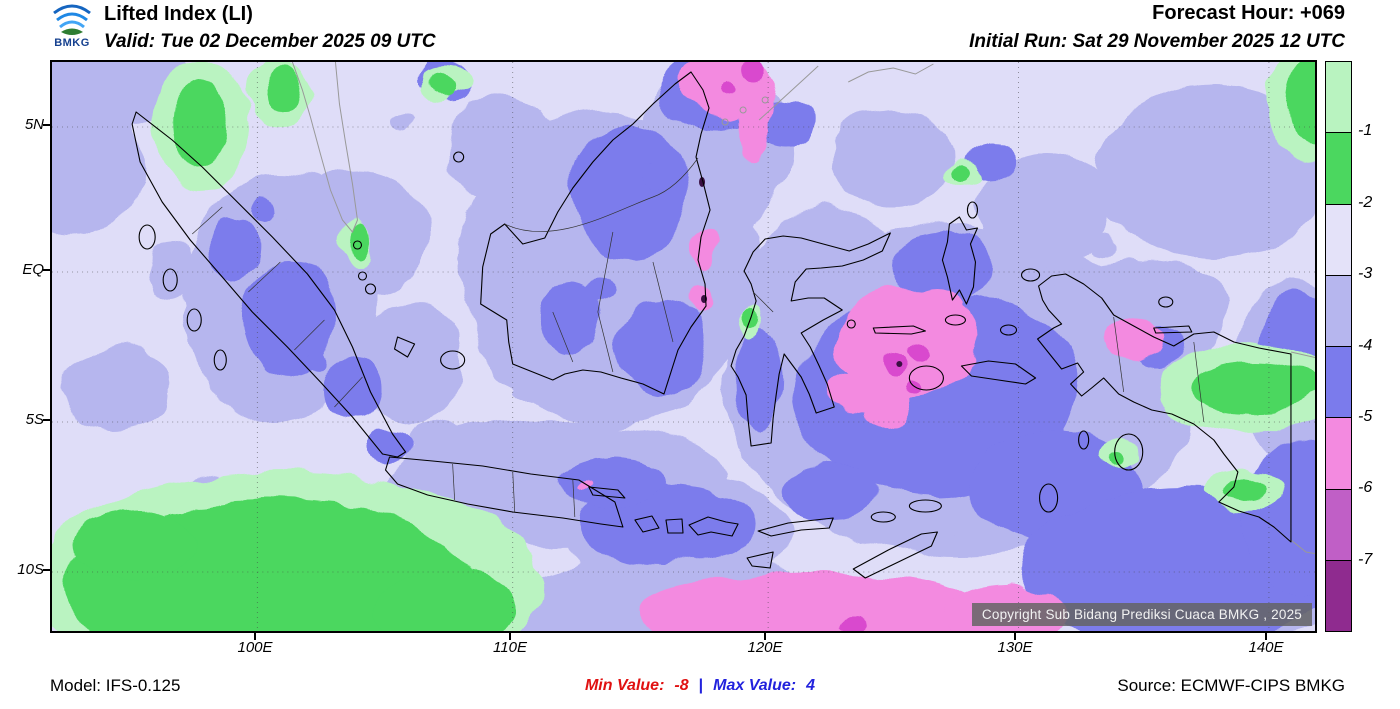 The image size is (1400, 709). Describe the element at coordinates (681, 685) in the screenshot. I see `min-value: -8` at that location.